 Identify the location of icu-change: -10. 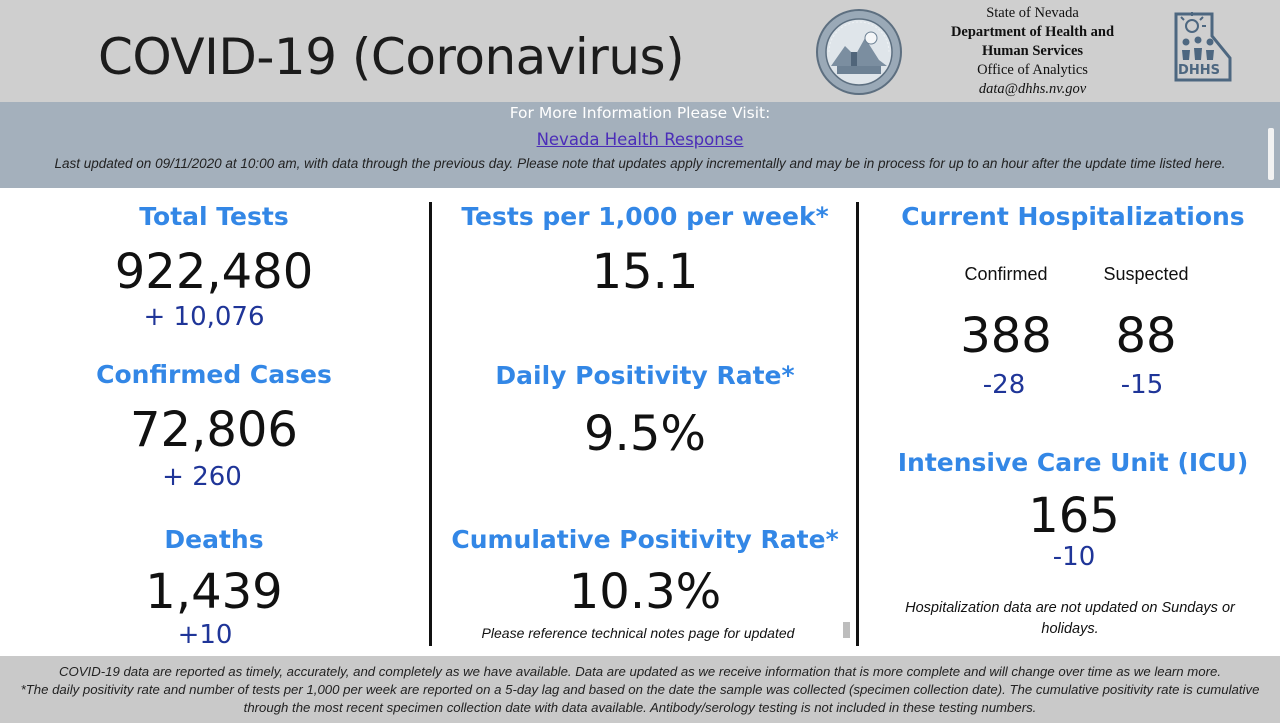
(1074, 557).